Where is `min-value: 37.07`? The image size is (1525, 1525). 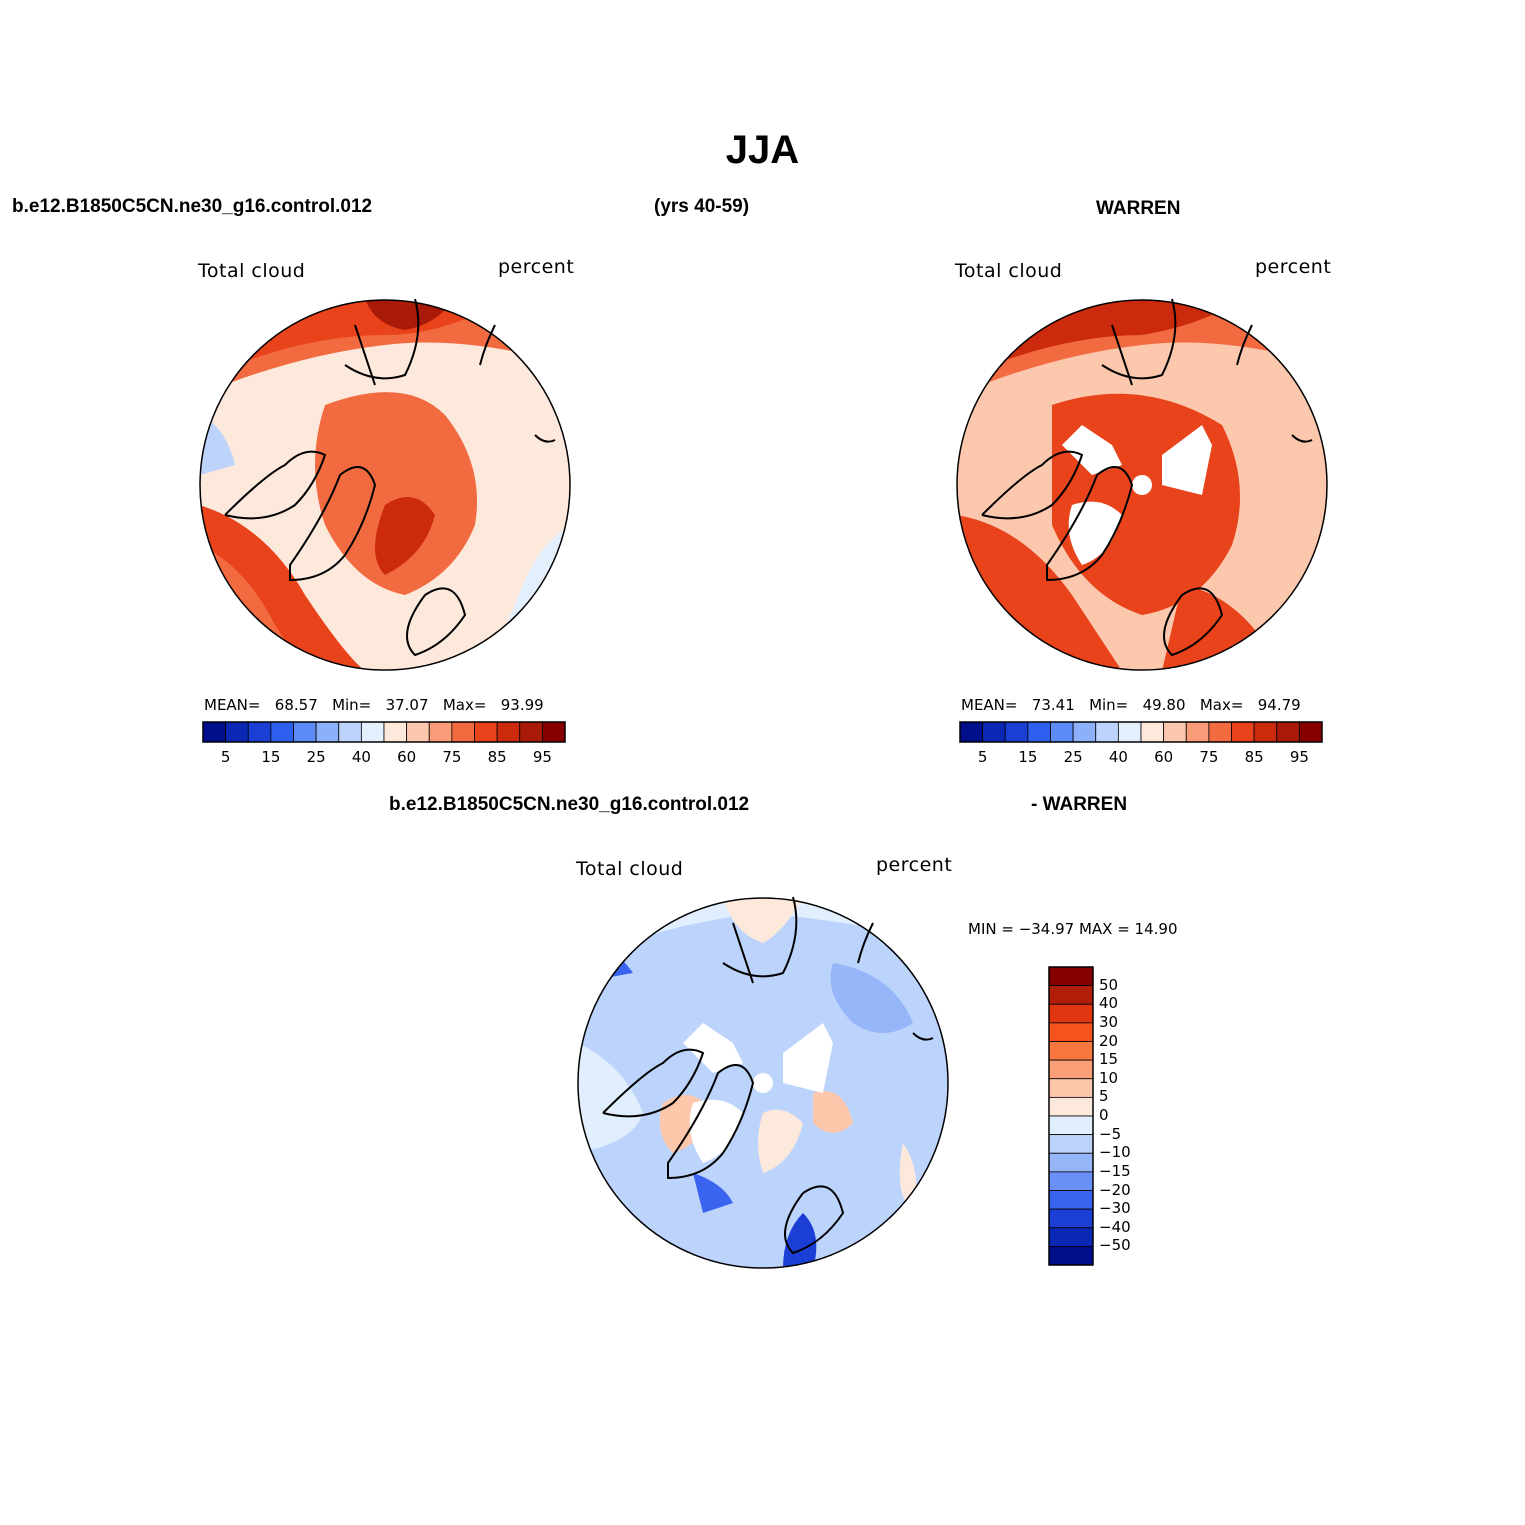 min-value: 37.07 is located at coordinates (407, 705).